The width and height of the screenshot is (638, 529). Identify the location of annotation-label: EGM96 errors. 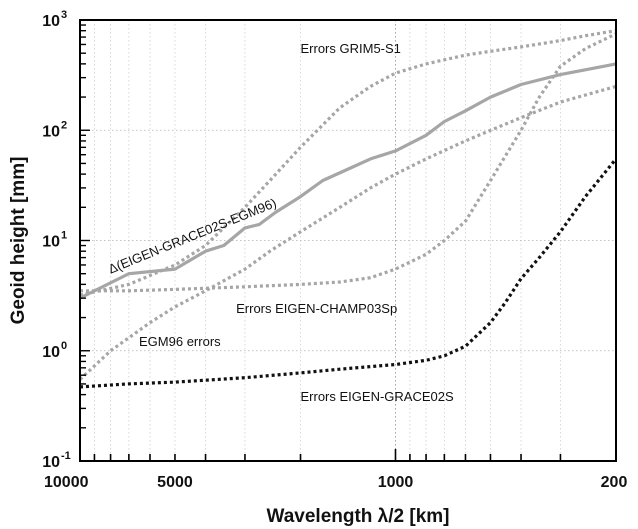
(180, 341).